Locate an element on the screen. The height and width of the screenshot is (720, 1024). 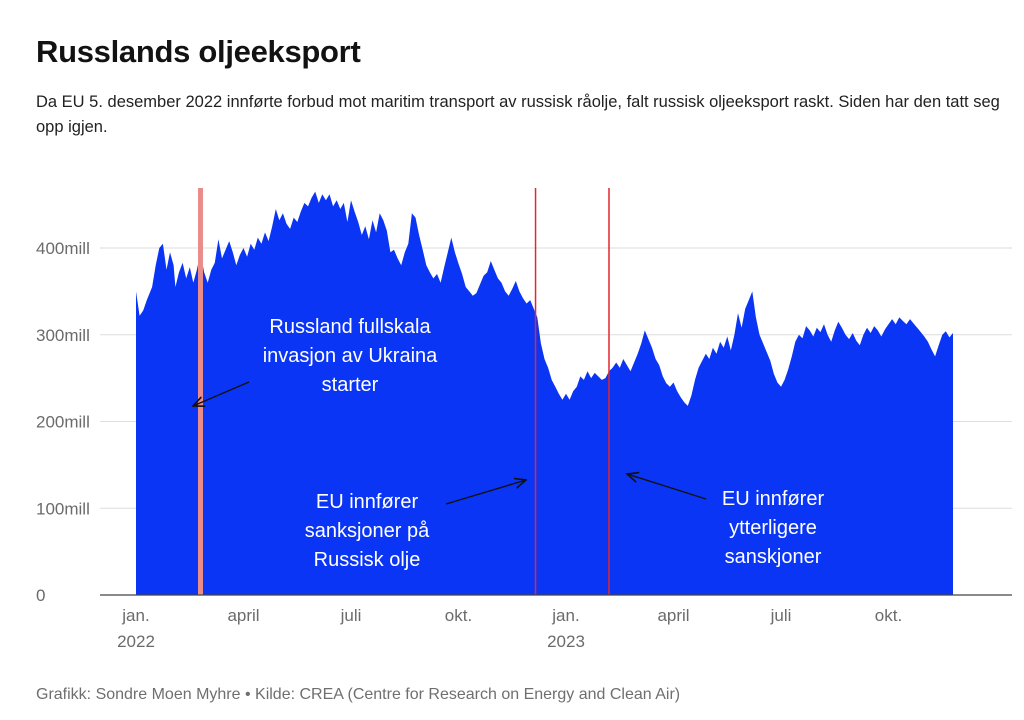
y-tick-label-400: 400mill is located at coordinates (63, 248).